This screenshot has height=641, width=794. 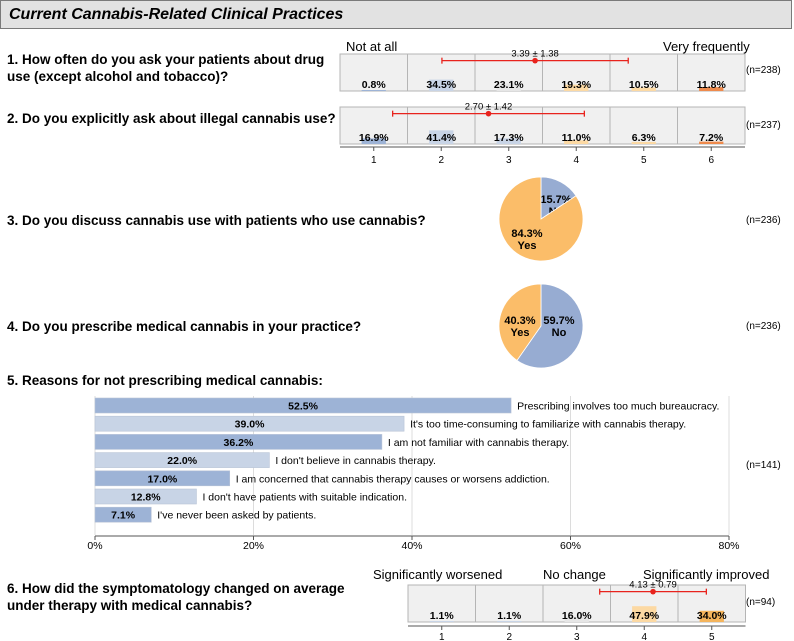 What do you see at coordinates (712, 636) in the screenshot?
I see `q6-x-tick-label: 5` at bounding box center [712, 636].